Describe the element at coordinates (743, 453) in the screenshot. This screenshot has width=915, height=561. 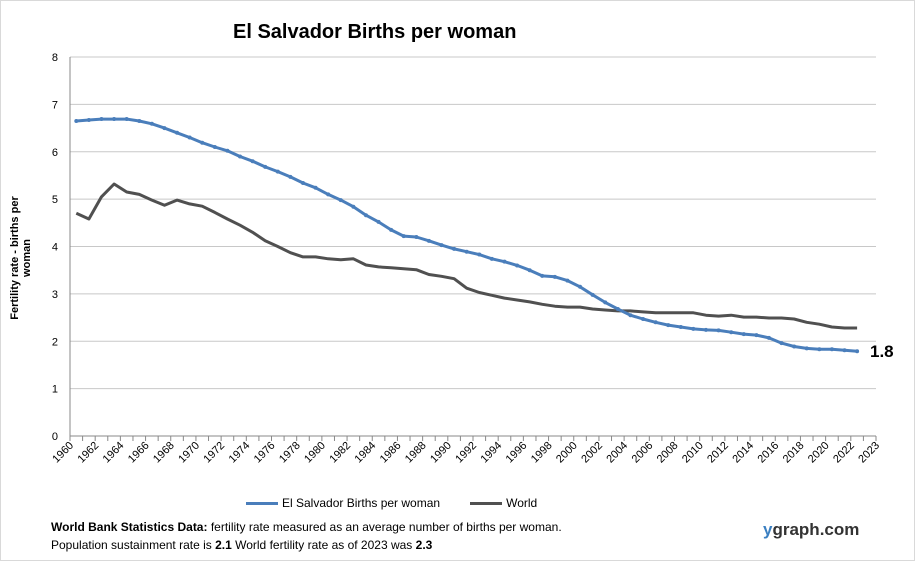
I see `x-tick-label: 2014` at that location.